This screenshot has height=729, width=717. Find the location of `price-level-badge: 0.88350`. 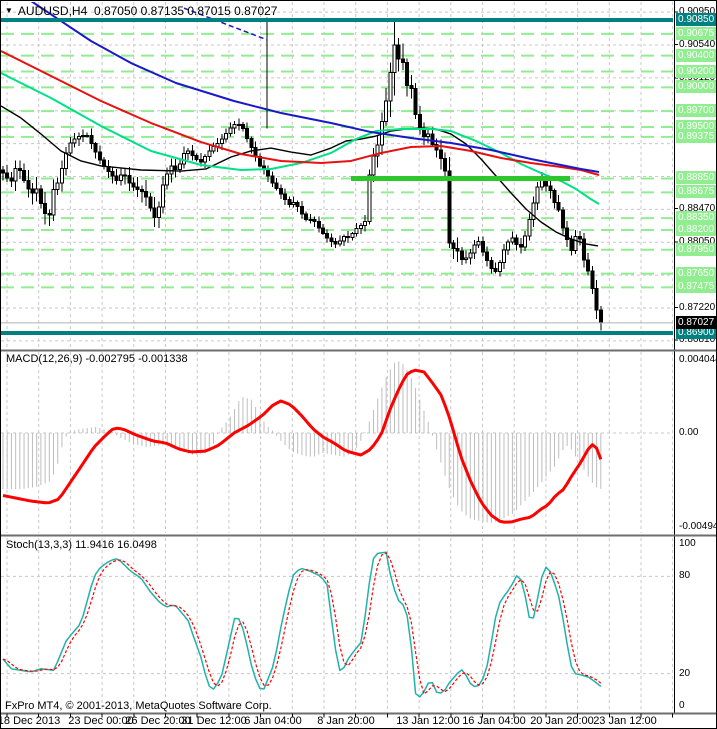

price-level-badge: 0.88350 is located at coordinates (696, 218).